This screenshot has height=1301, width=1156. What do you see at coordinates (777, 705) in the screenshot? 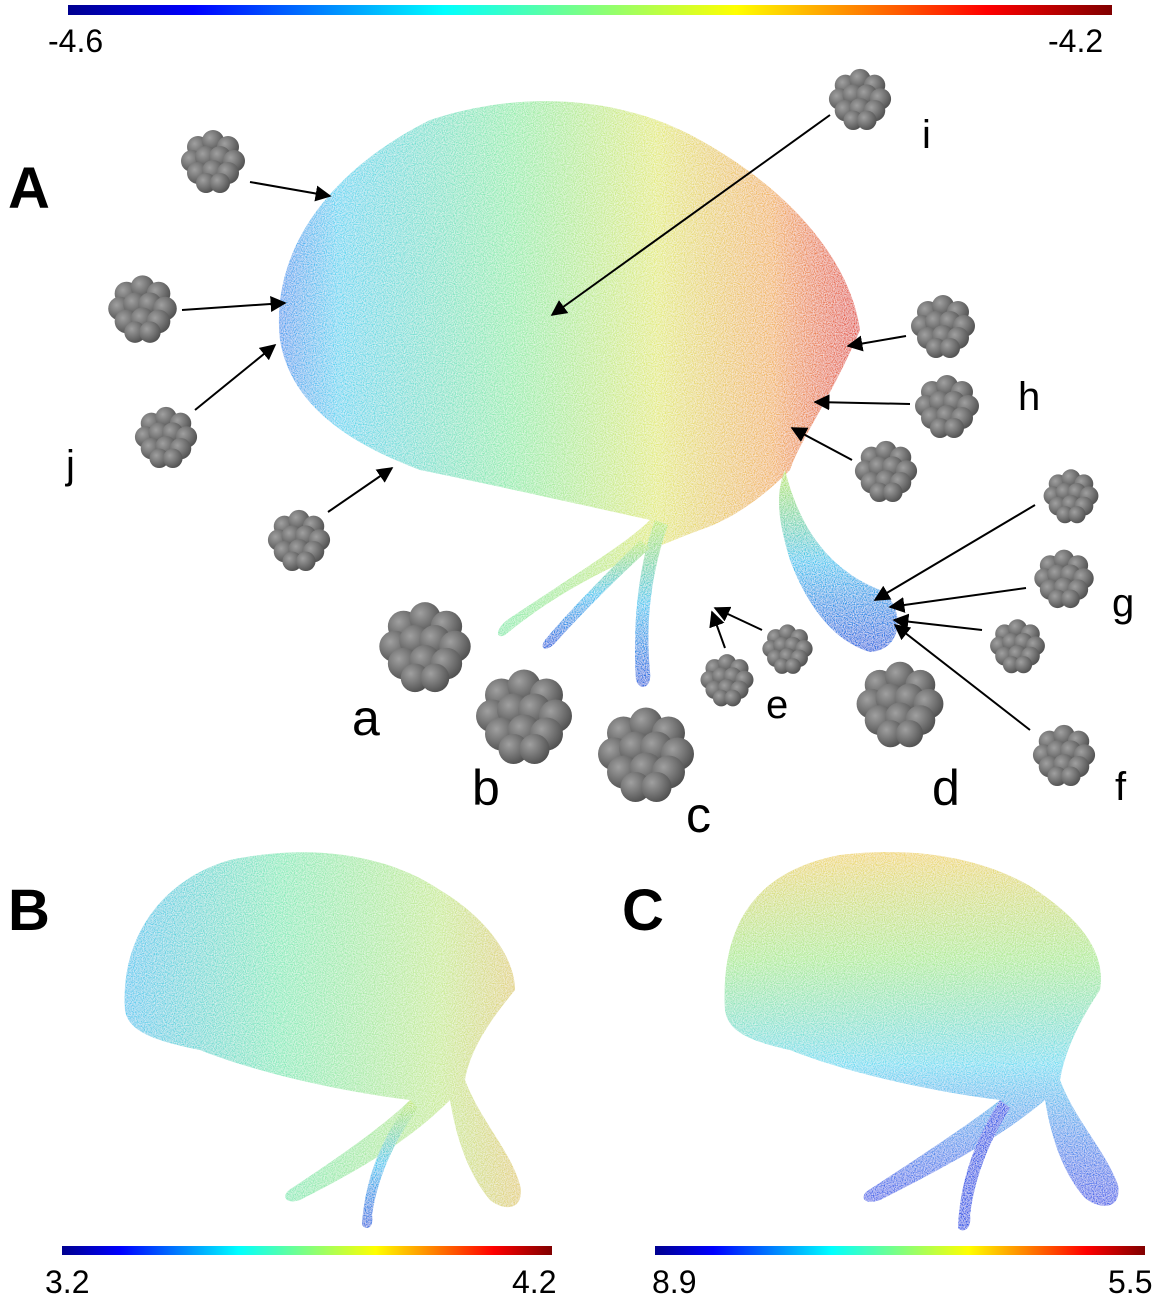
I see `annotation: e` at bounding box center [777, 705].